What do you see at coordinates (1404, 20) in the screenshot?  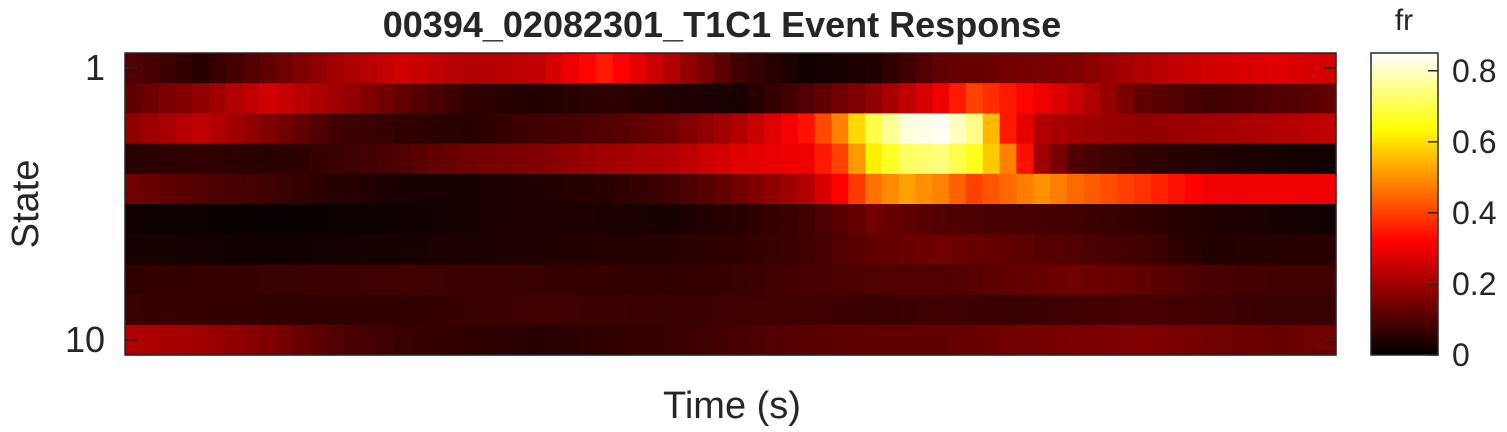 I see `colorbar-label: fr` at bounding box center [1404, 20].